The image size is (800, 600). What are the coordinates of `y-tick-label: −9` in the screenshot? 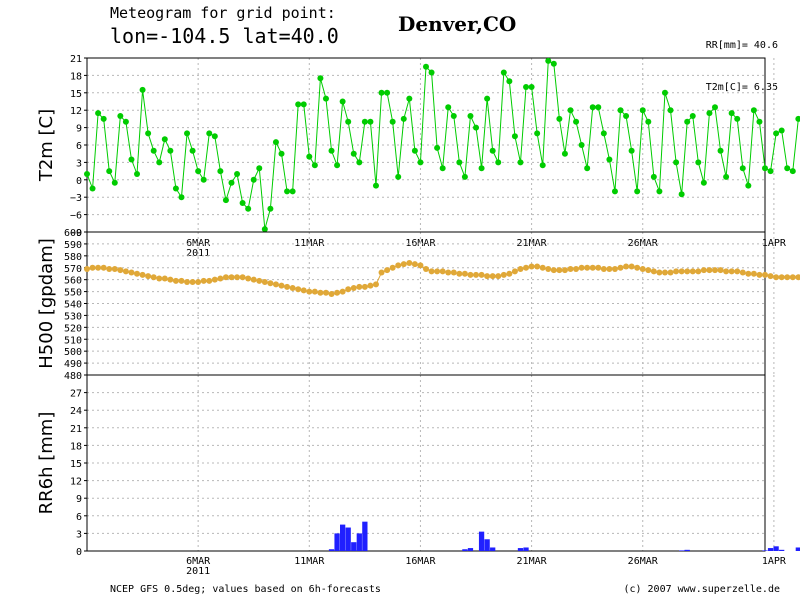 It's located at (76, 233).